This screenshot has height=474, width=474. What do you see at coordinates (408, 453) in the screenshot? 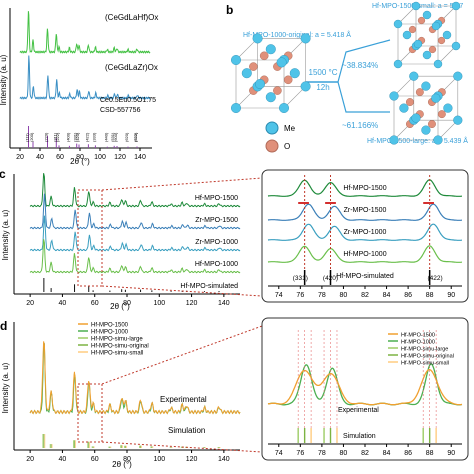
I see `panel-d-zoom-tick-label: 86` at bounding box center [408, 453].